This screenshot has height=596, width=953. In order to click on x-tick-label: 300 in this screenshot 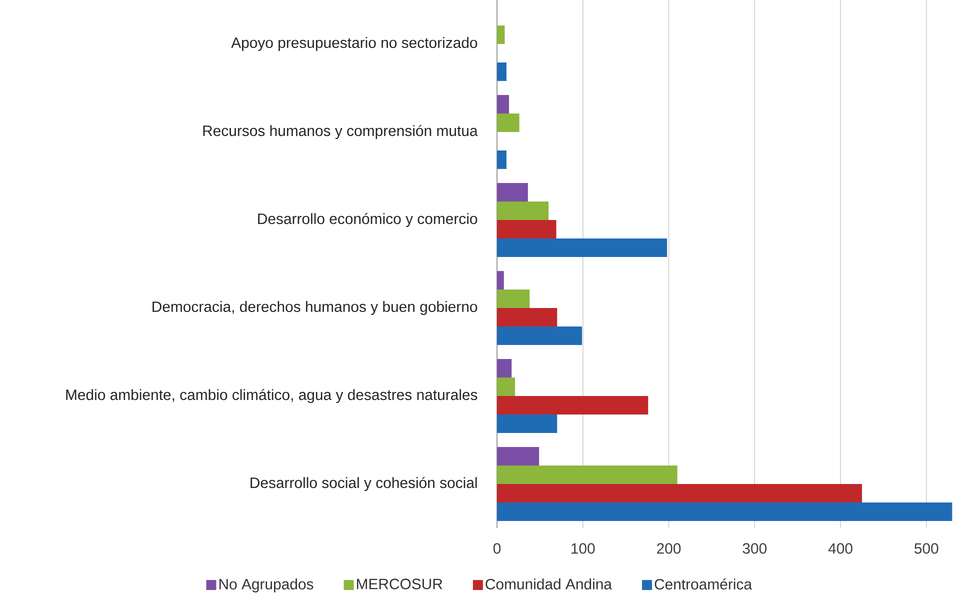, I will do `click(754, 548)`.